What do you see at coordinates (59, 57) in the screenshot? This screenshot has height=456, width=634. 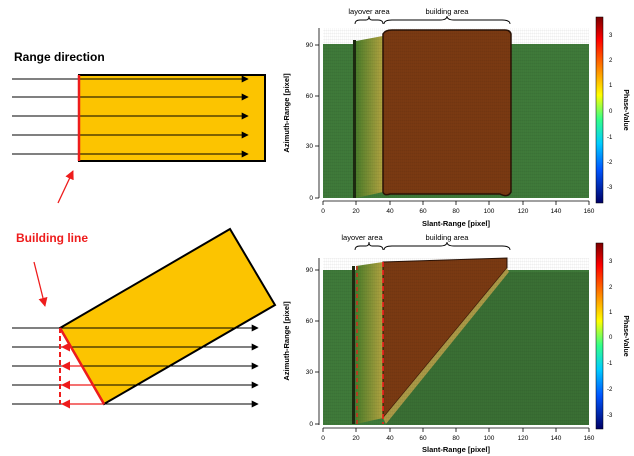 I see `range-direction-label: Range direction` at bounding box center [59, 57].